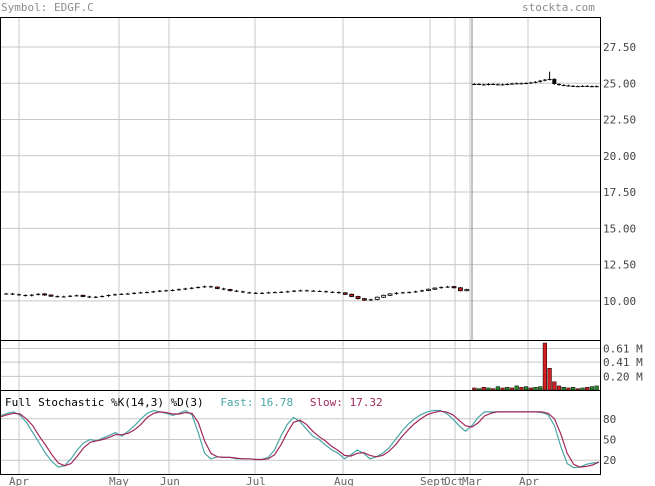 The image size is (655, 486). I want to click on price-tick-label: 20.00, so click(619, 156).